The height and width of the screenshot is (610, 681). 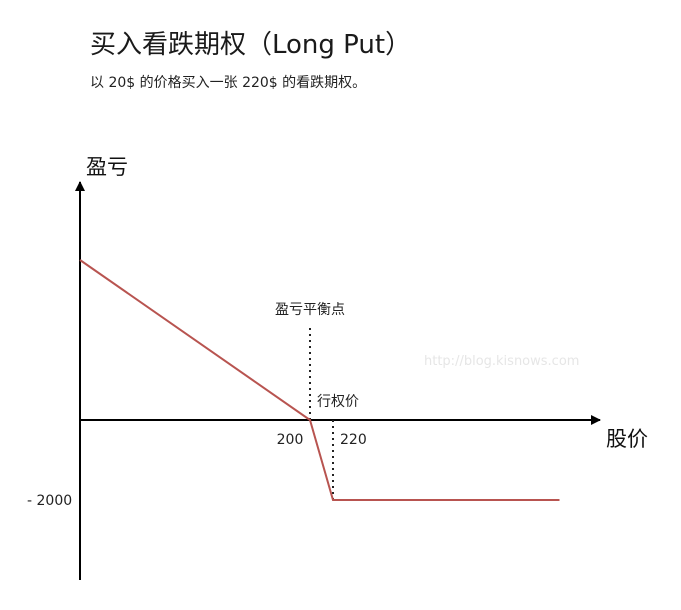 What do you see at coordinates (290, 440) in the screenshot?
I see `x-tick-label-200: 200` at bounding box center [290, 440].